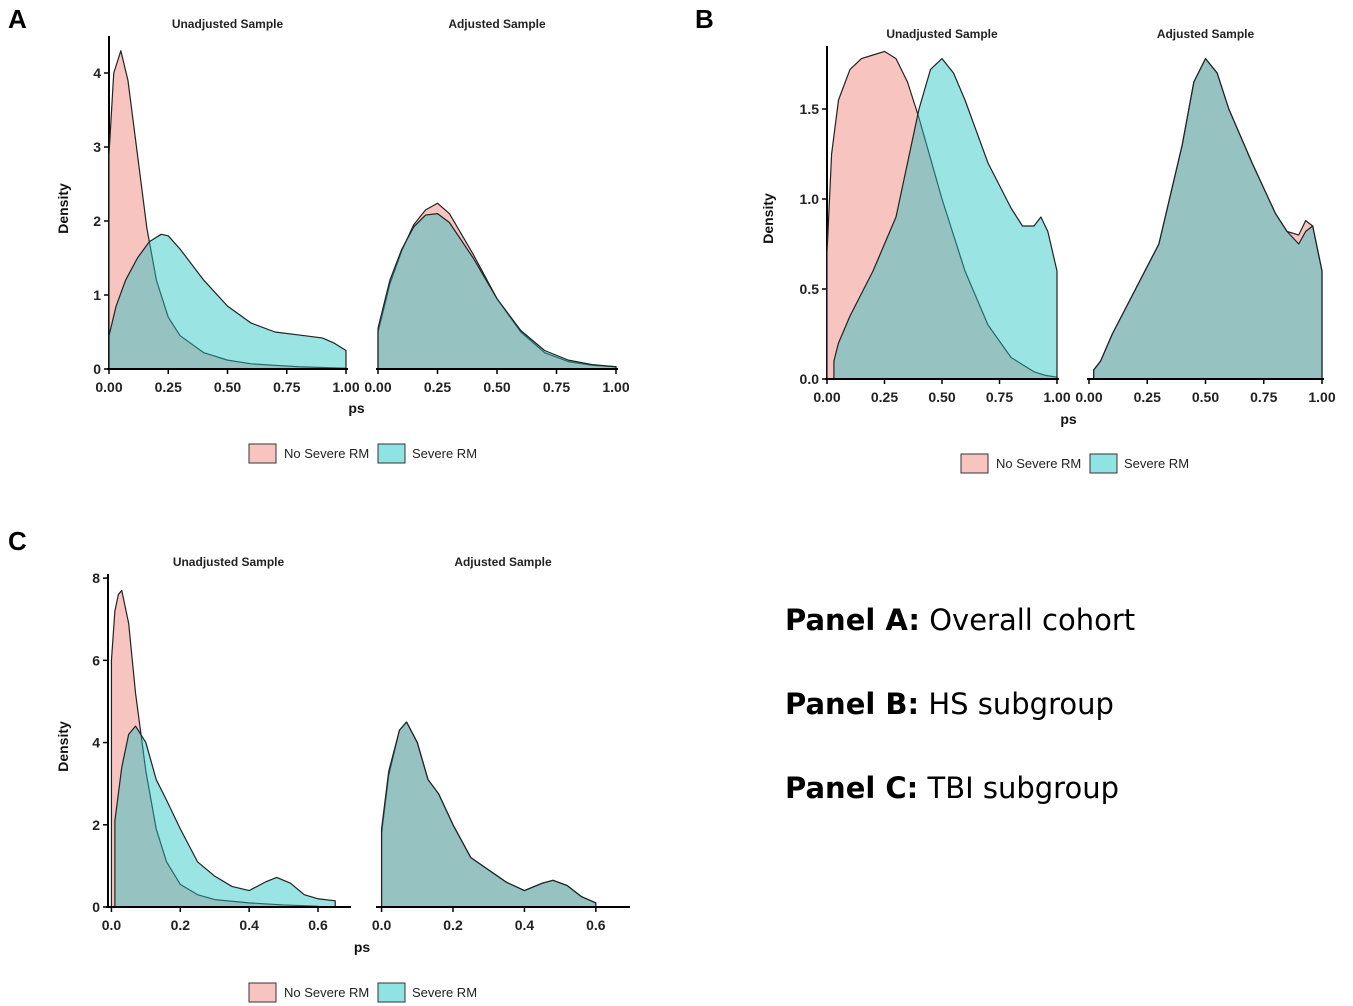  Describe the element at coordinates (96, 578) in the screenshot. I see `y-tick-label: 8` at that location.